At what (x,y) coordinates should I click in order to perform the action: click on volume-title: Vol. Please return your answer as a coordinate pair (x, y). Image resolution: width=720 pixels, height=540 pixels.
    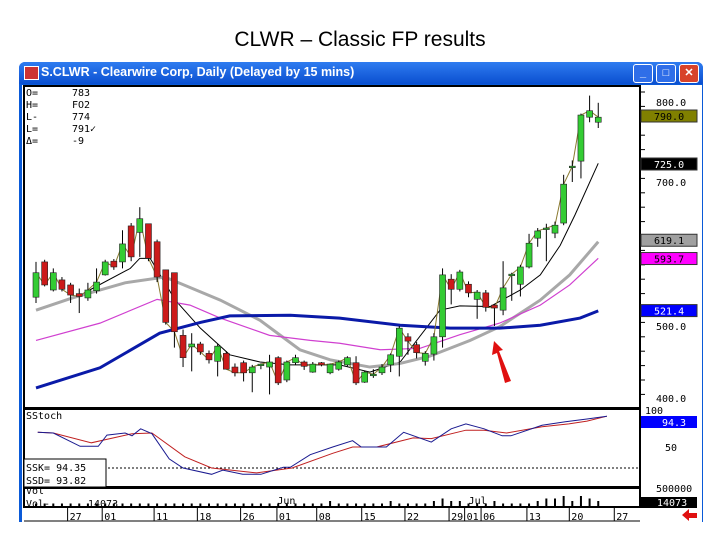
    Looking at the image, I should click on (35, 491).